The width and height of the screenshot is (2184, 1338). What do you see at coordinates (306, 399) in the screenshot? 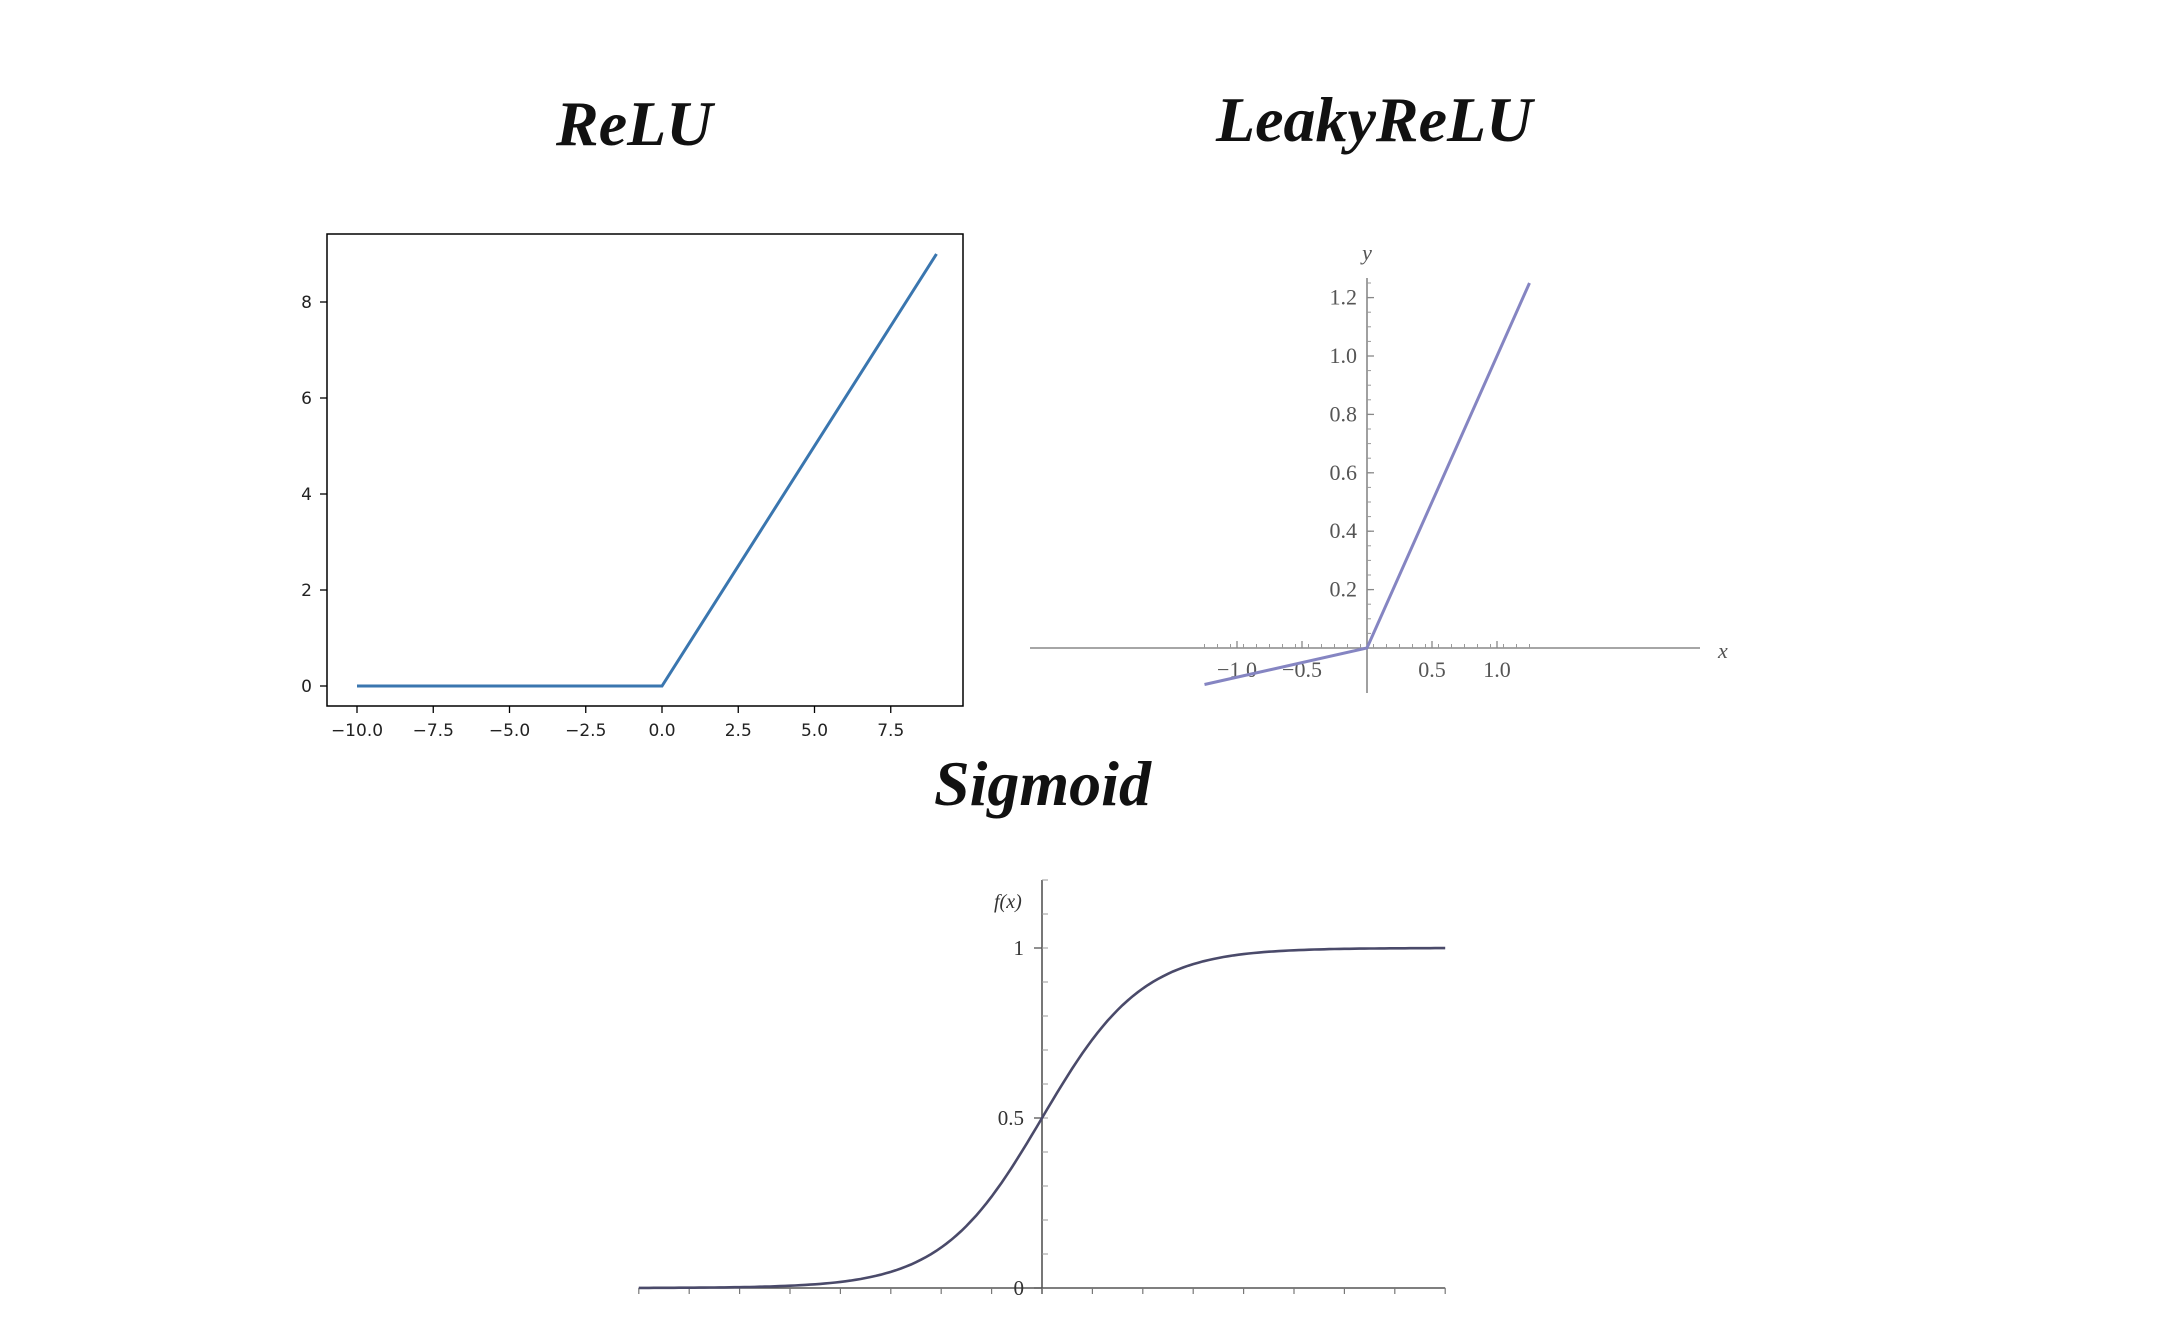
I see `relu-y-tick-label: 6` at bounding box center [306, 399].